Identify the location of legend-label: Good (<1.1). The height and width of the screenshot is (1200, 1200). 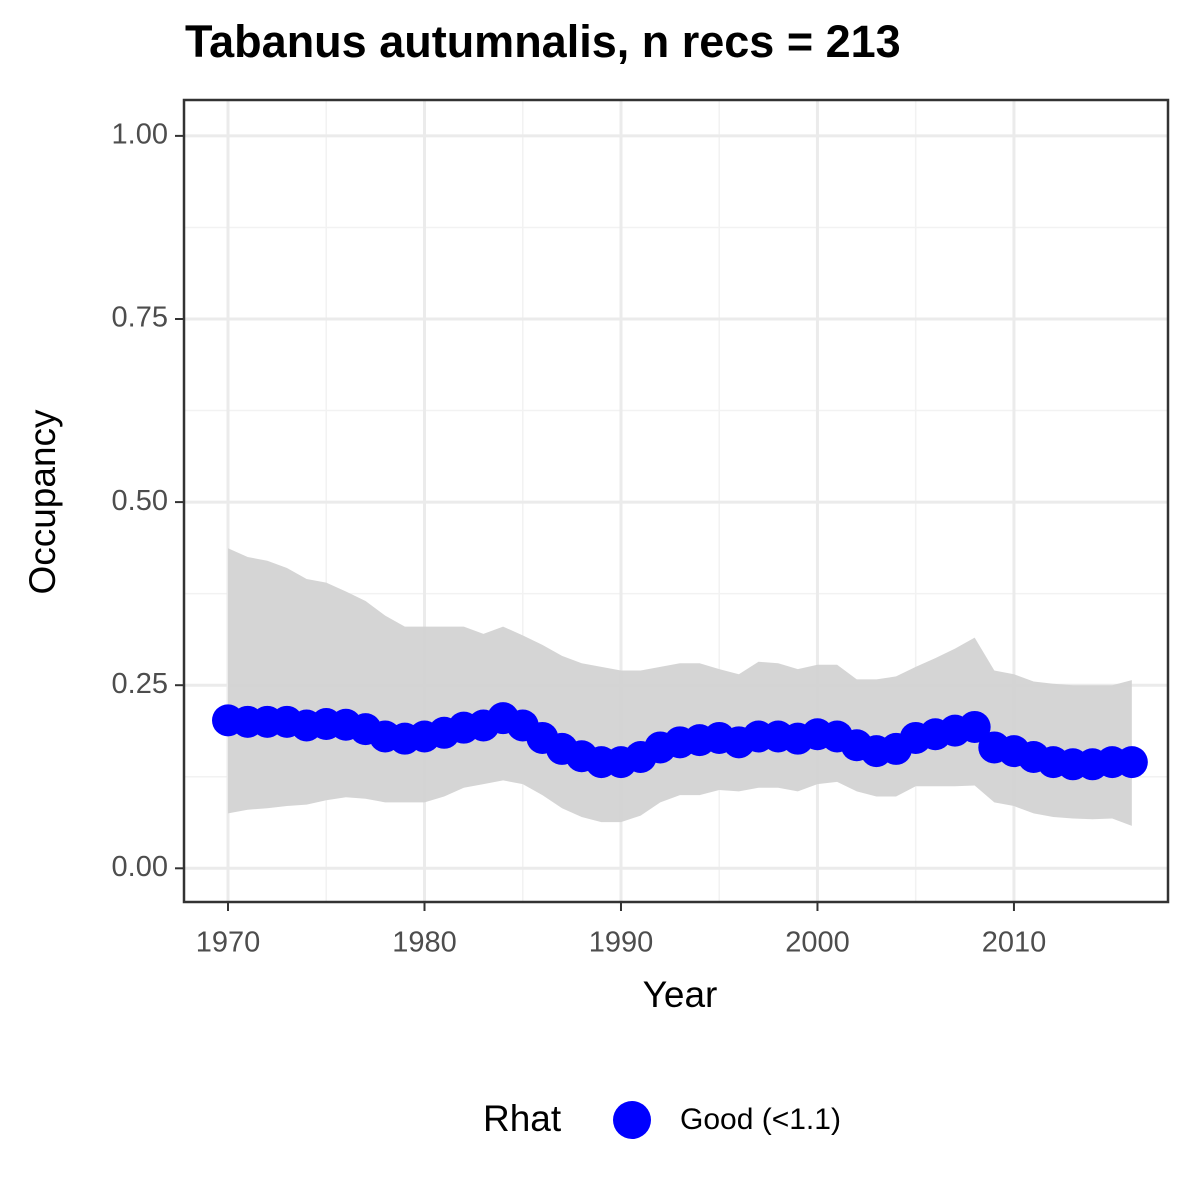
(760, 1119).